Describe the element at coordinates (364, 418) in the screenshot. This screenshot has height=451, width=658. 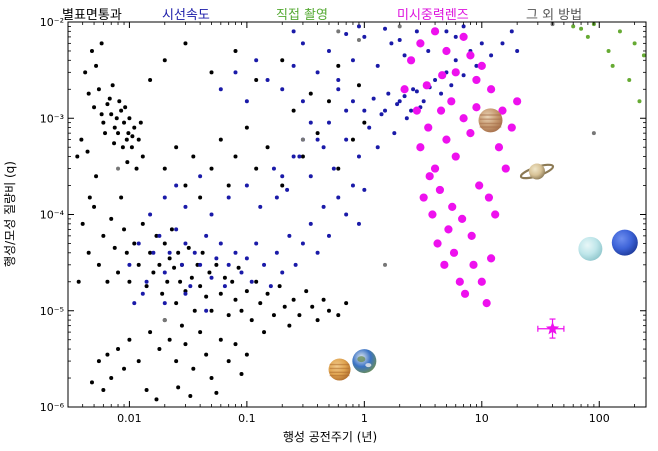
I see `x-tick-label: 1` at that location.